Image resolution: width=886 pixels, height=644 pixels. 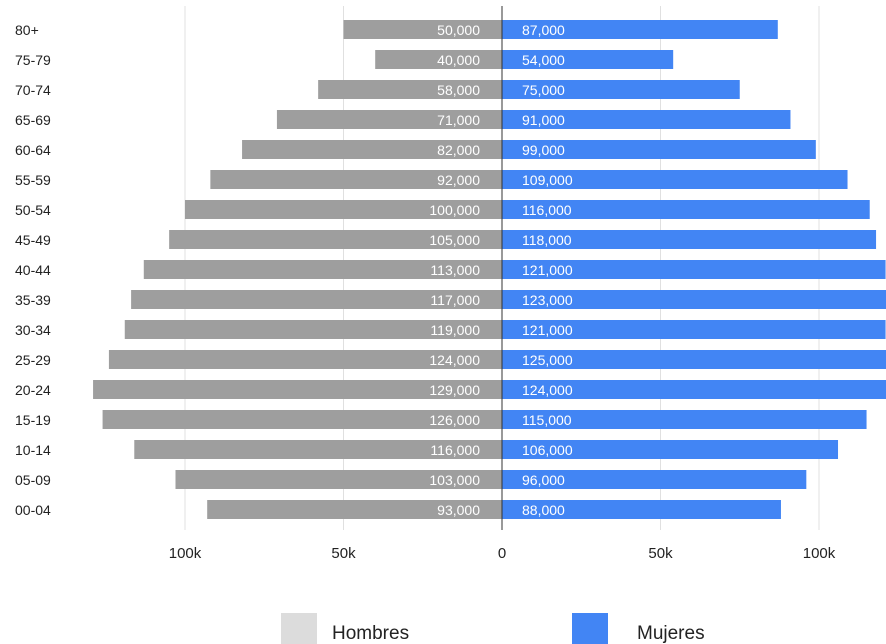 I want to click on bar-label-mujeres: 124,000, so click(x=547, y=390).